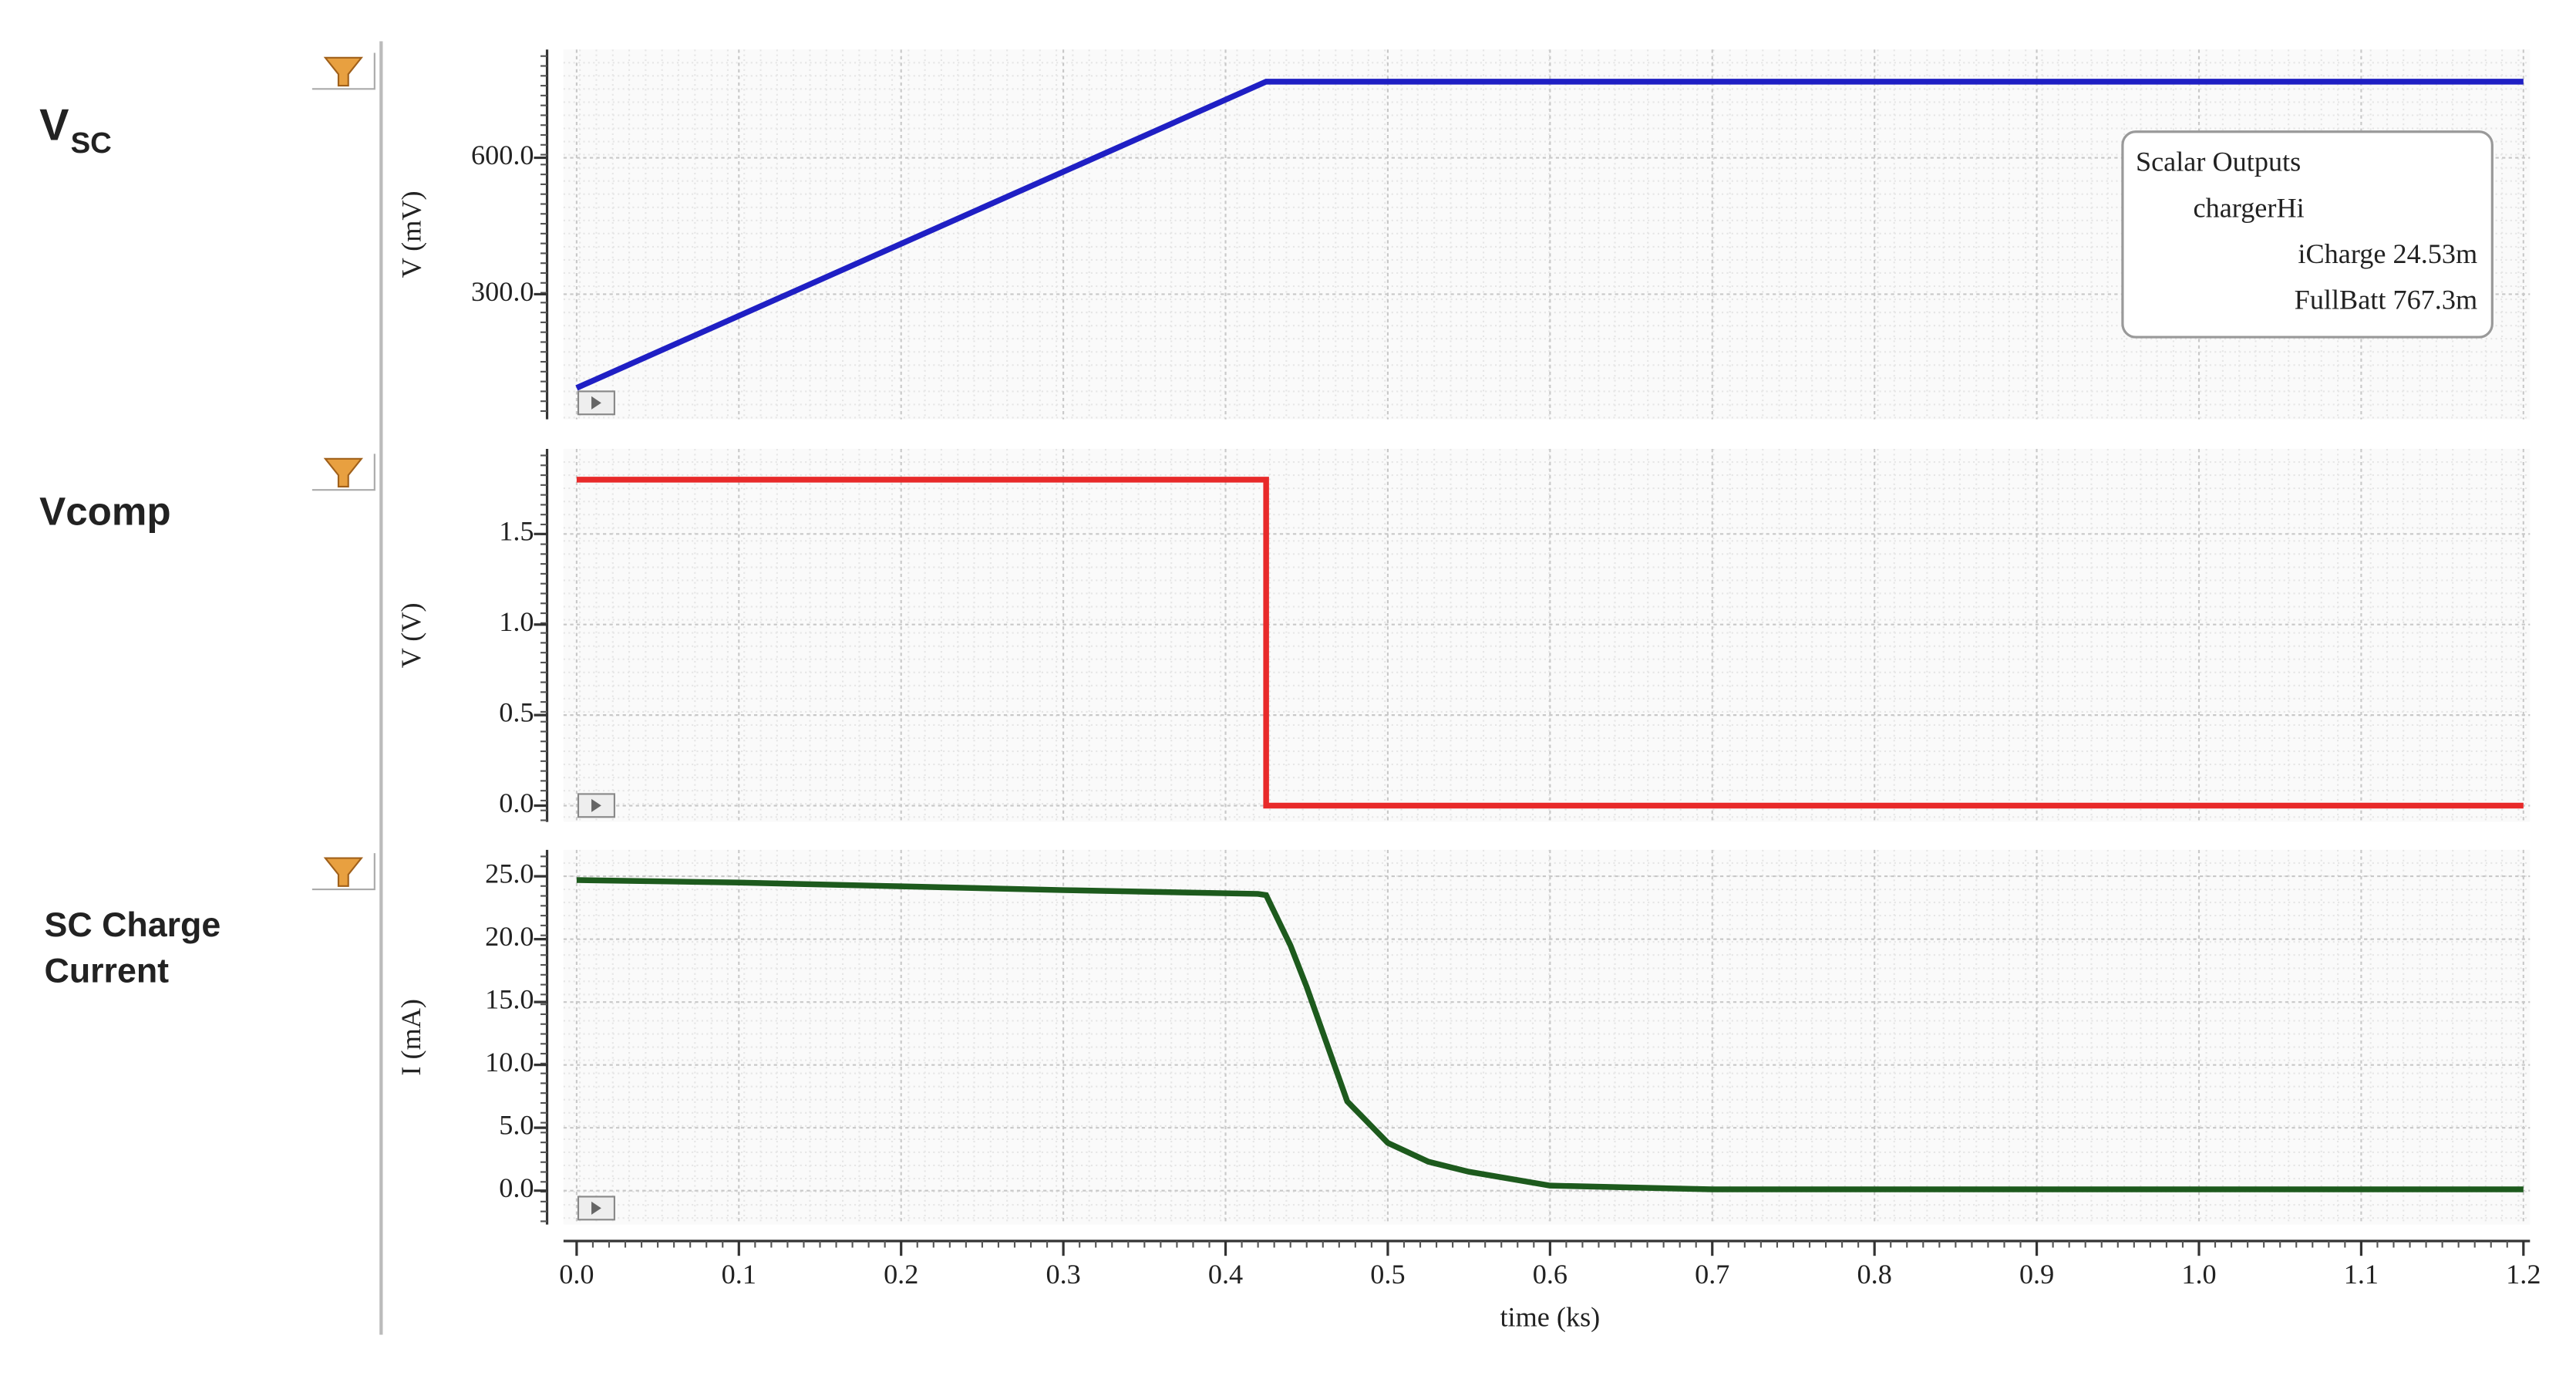 This screenshot has width=2576, height=1376. Describe the element at coordinates (2199, 1275) in the screenshot. I see `x-tick-label: 1.0` at that location.